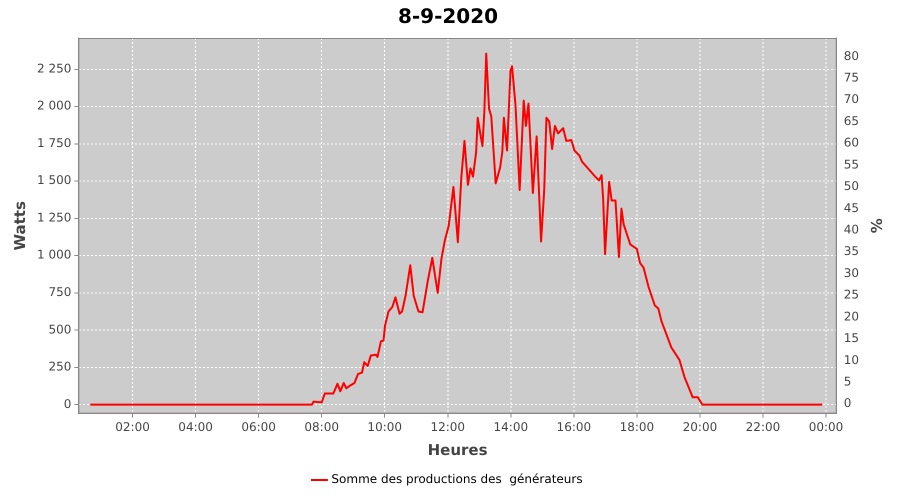 This screenshot has height=500, width=900. Describe the element at coordinates (448, 427) in the screenshot. I see `x-tick-label: 12:00` at that location.